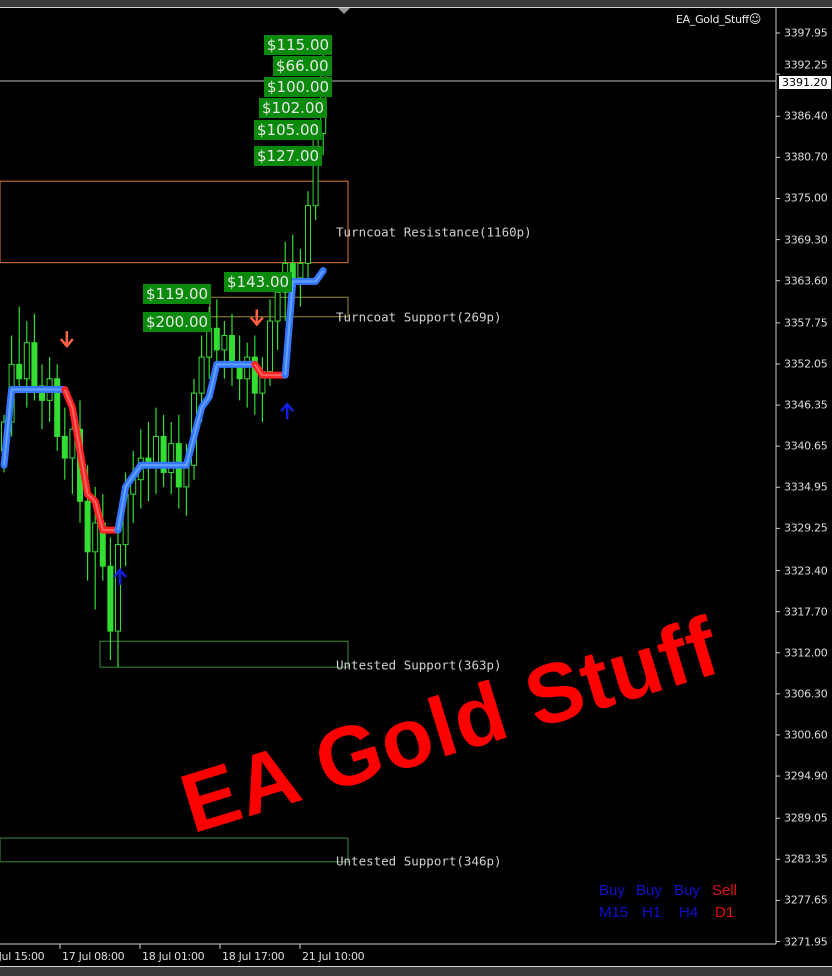  I want to click on price-label: 3323.40, so click(806, 571).